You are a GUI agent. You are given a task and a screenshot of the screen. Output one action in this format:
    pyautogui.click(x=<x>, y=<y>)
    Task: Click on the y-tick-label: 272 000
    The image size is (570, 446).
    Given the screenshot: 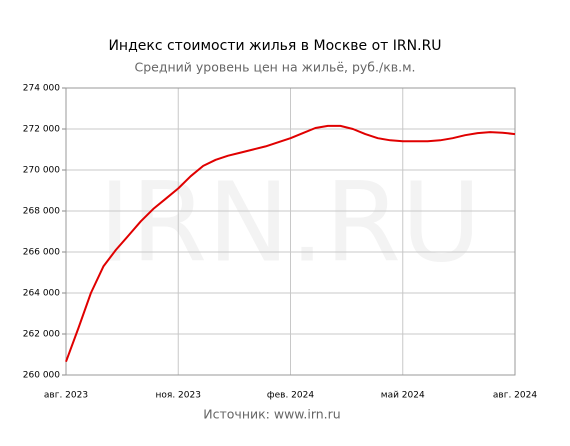 What is the action you would take?
    pyautogui.click(x=41, y=130)
    